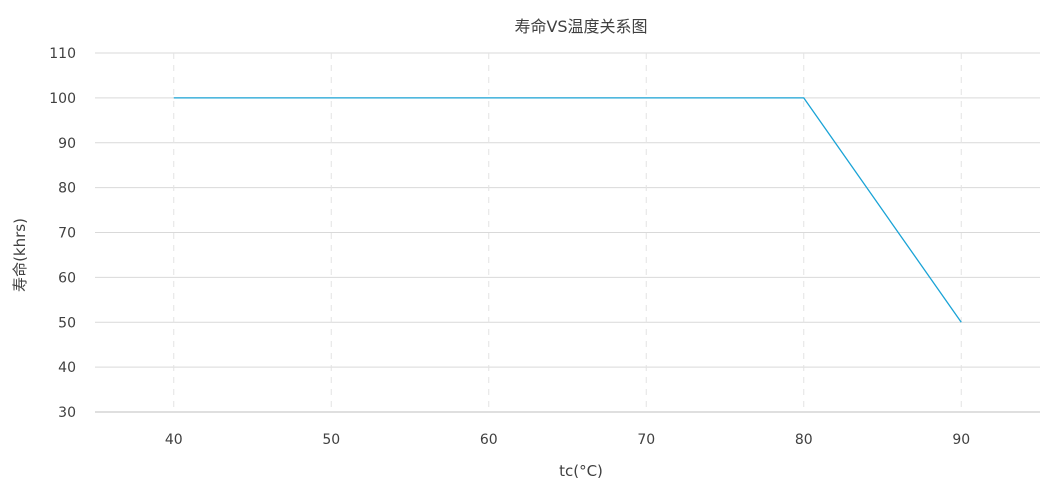 Image resolution: width=1058 pixels, height=484 pixels. Describe the element at coordinates (67, 368) in the screenshot. I see `y-tick-label: 40` at that location.